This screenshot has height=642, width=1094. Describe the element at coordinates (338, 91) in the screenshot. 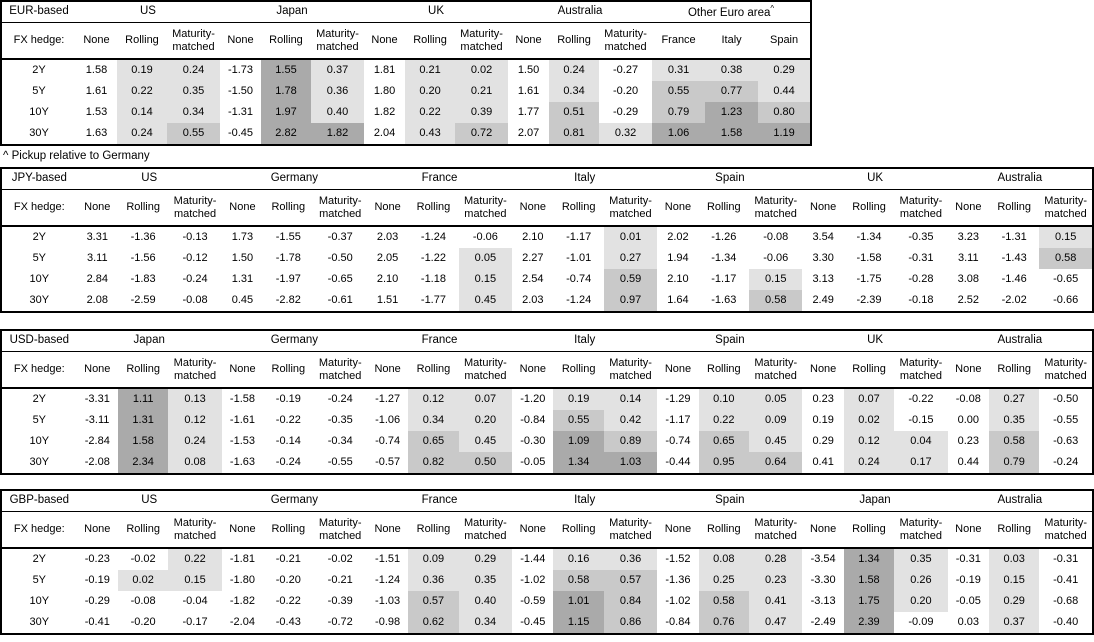

I see `value-cell: 0.36` at that location.